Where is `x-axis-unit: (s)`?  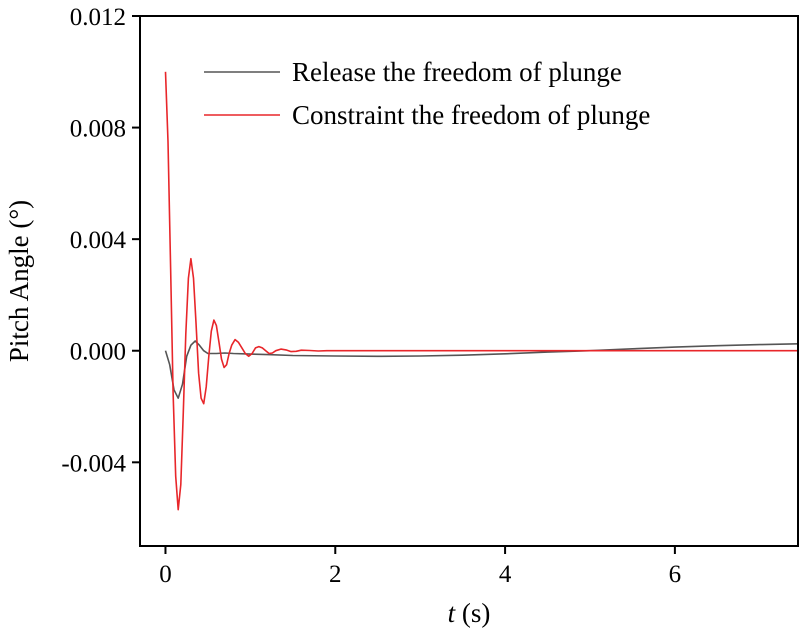 x-axis-unit: (s) is located at coordinates (472, 613).